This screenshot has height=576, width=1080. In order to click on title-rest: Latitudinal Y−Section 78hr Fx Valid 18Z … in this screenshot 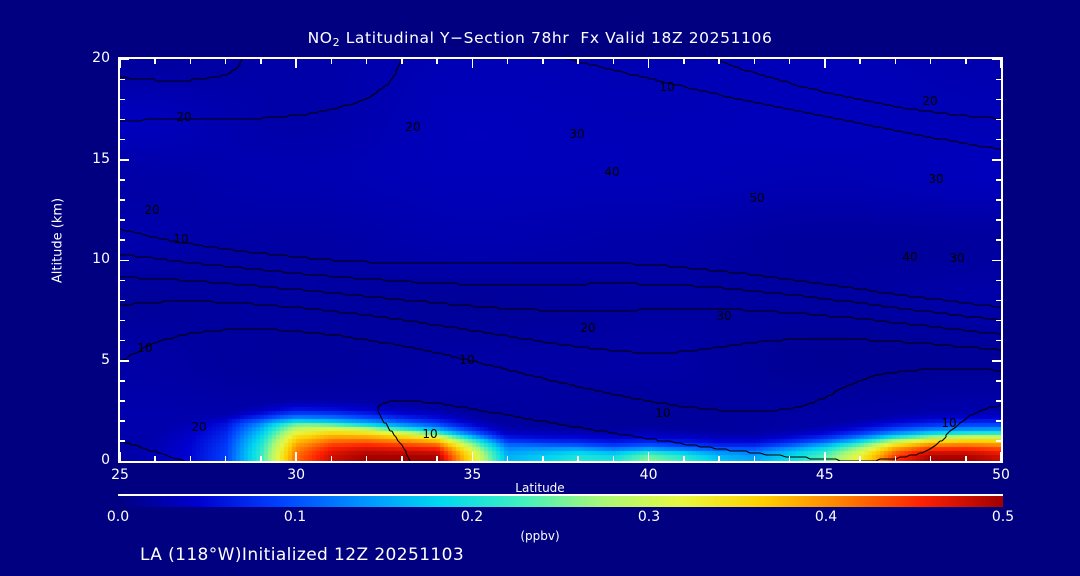, I will do `click(556, 38)`.